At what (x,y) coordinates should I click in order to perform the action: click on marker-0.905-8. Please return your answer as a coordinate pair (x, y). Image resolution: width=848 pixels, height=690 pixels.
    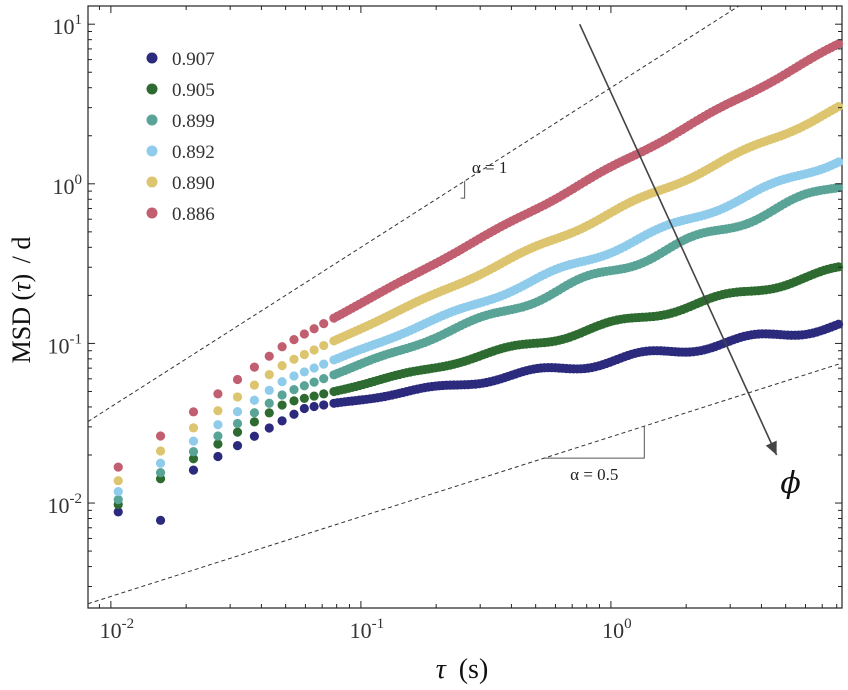
    Looking at the image, I should click on (294, 401).